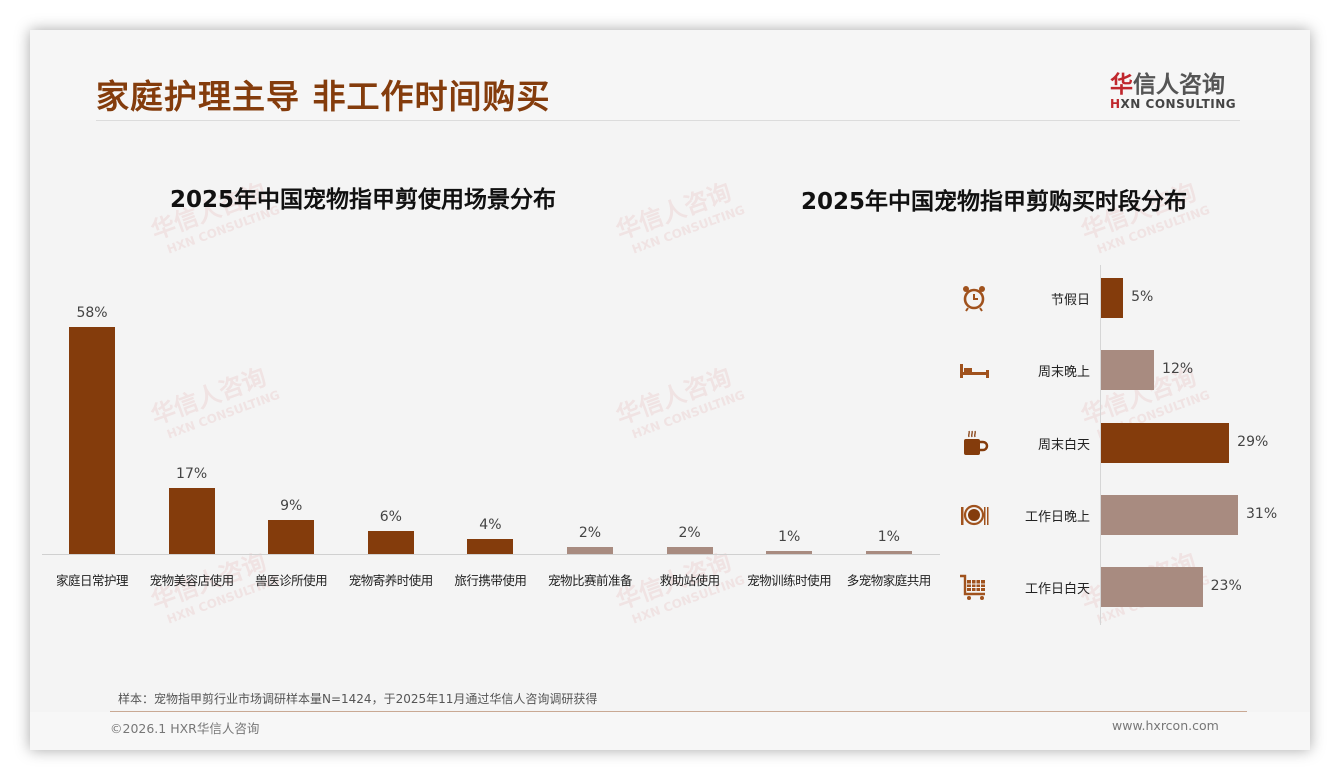 The image size is (1340, 780). What do you see at coordinates (1165, 725) in the screenshot?
I see `website-link: www.hxrcon.com` at bounding box center [1165, 725].